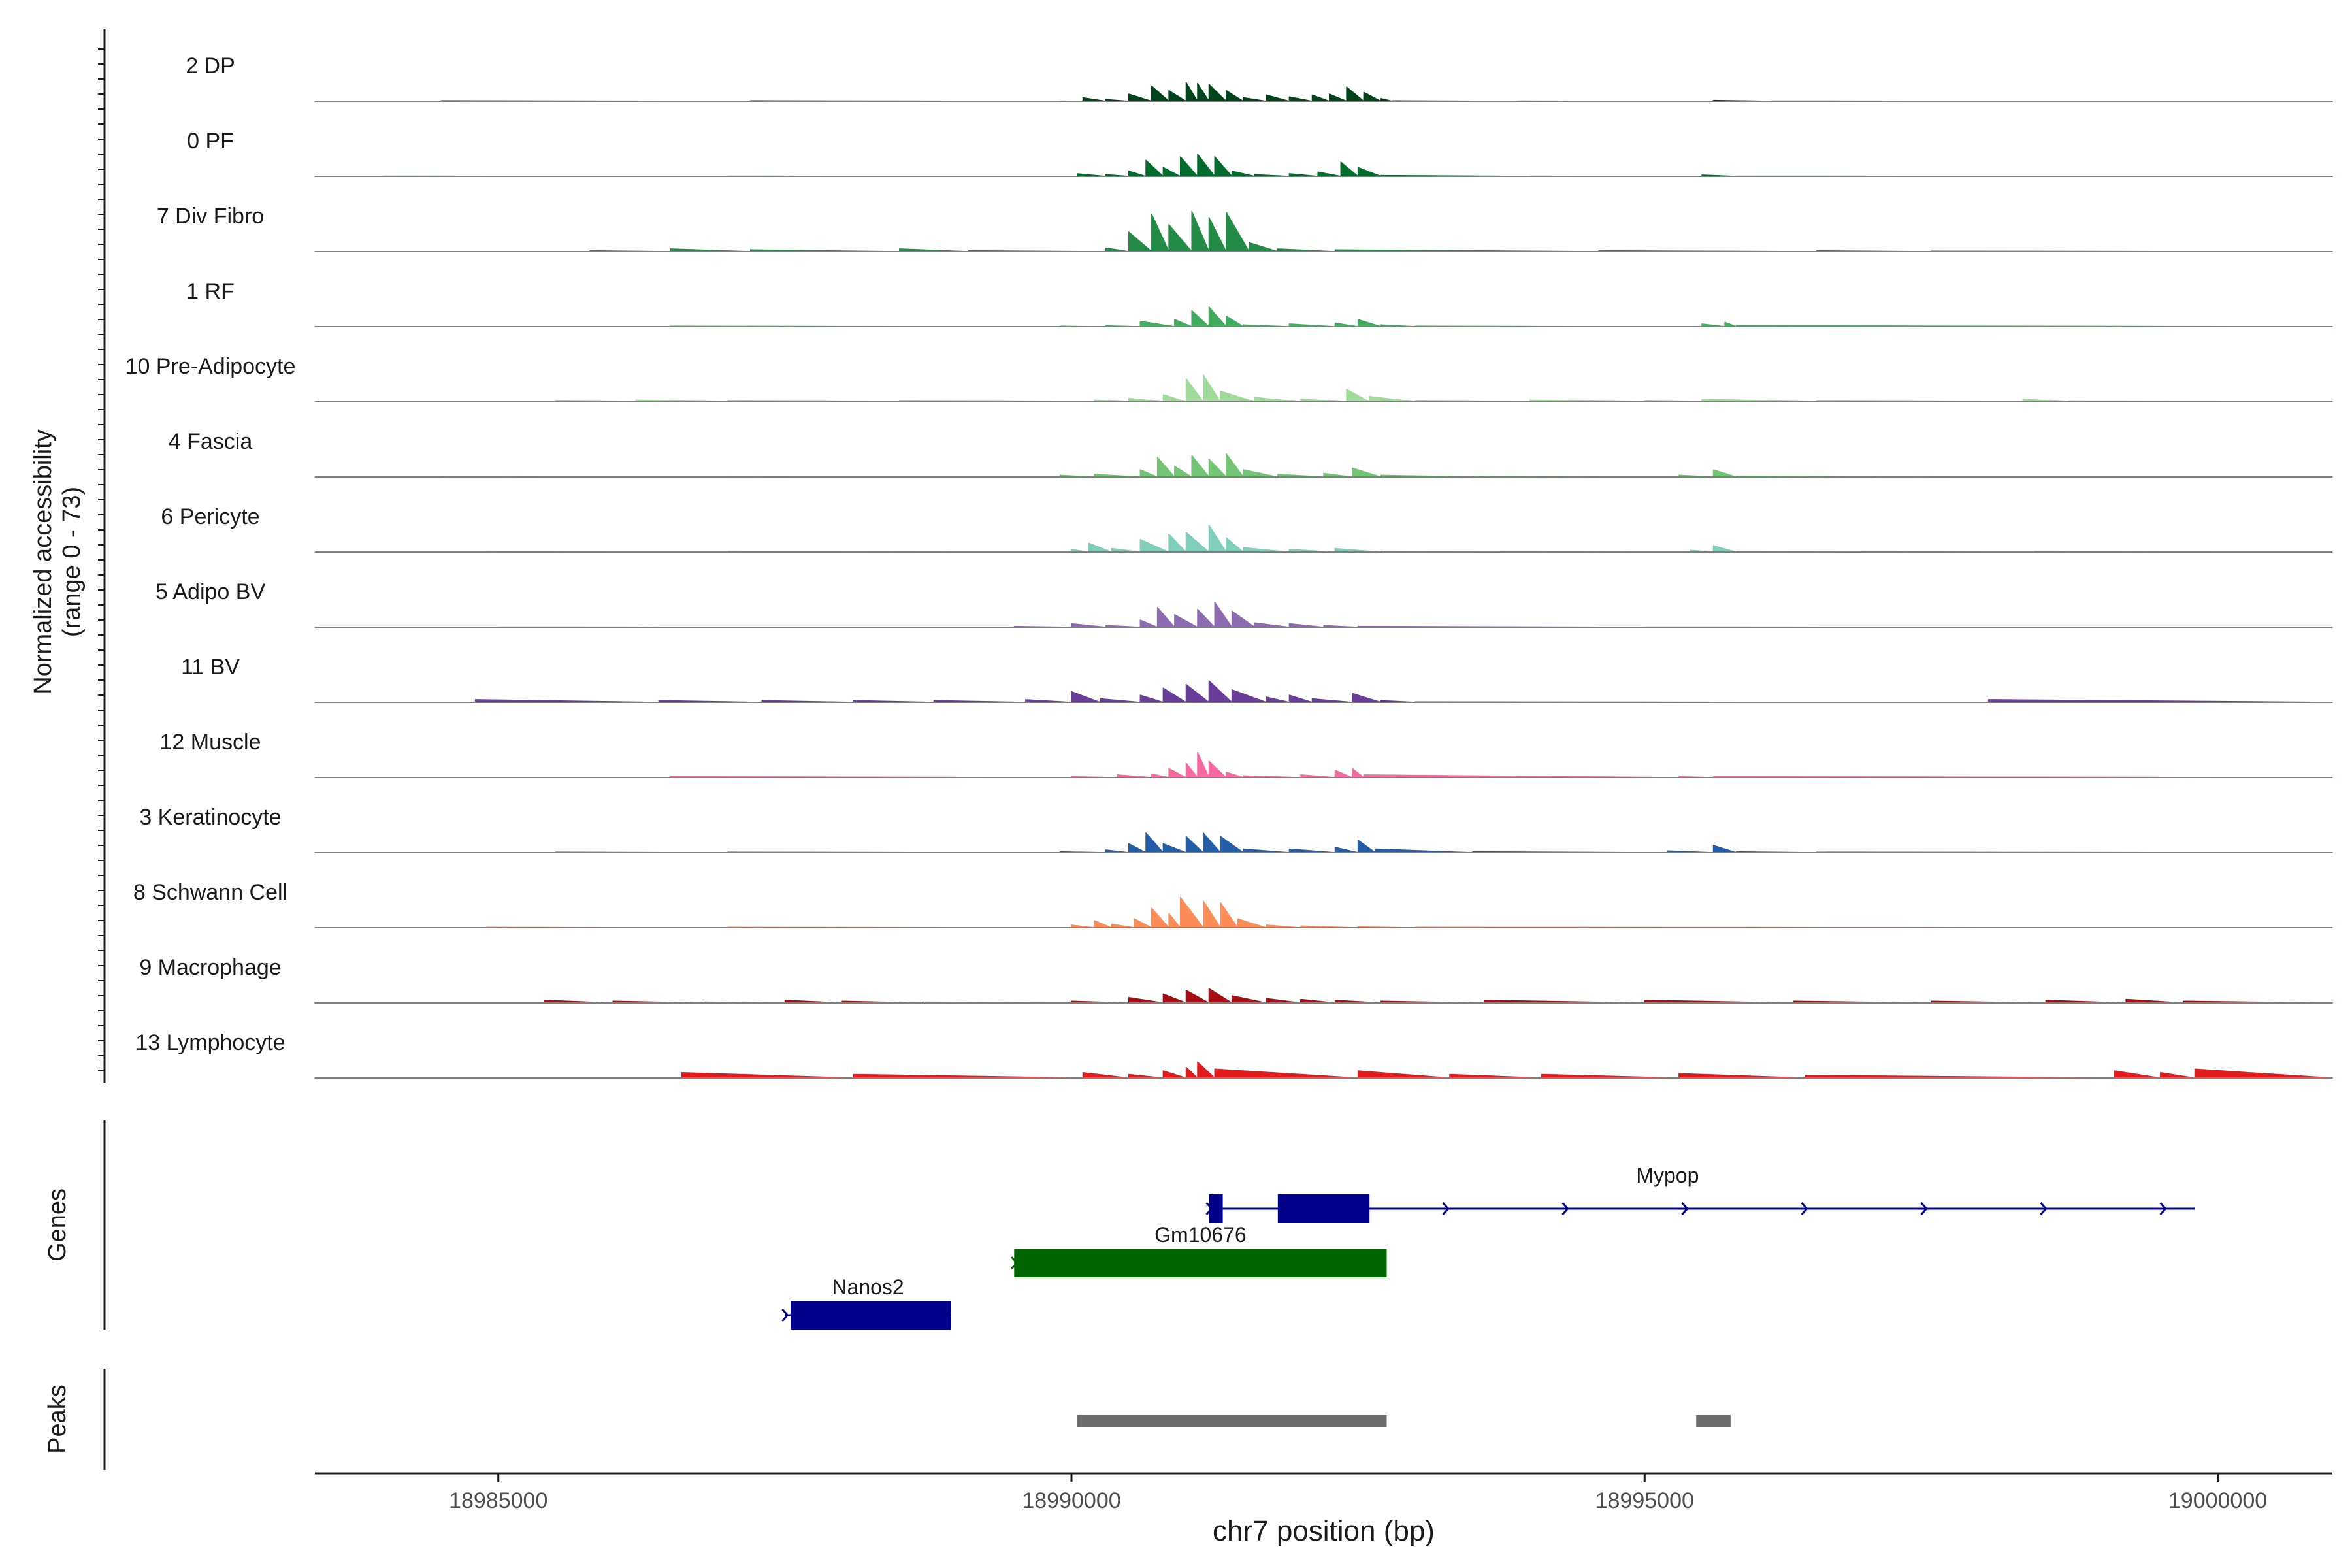  Describe the element at coordinates (1667, 1175) in the screenshot. I see `gene-name-label: Mypop` at that location.